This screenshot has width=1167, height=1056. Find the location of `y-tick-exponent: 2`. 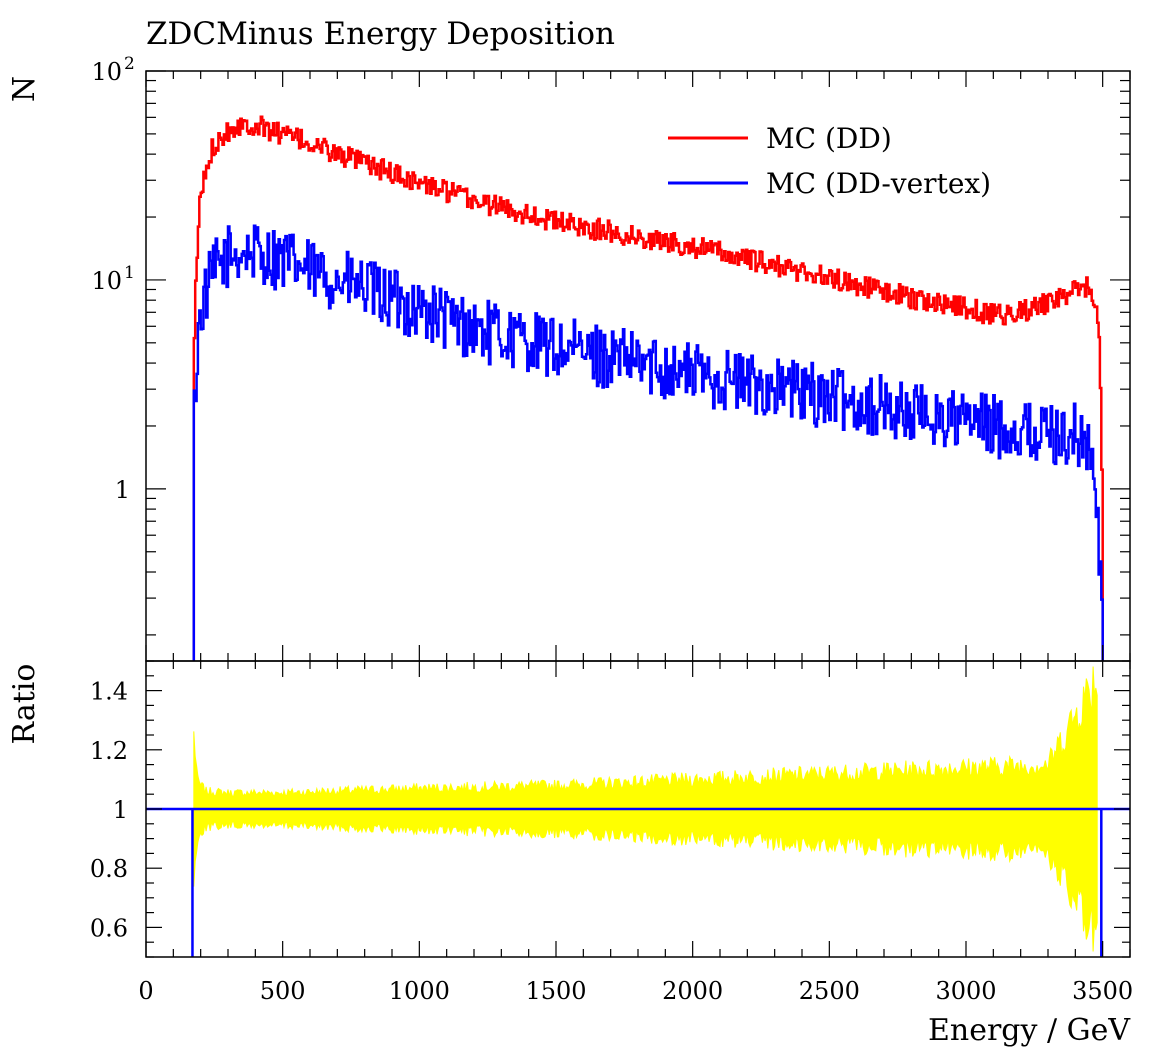

y-tick-exponent: 2 is located at coordinates (129, 64).